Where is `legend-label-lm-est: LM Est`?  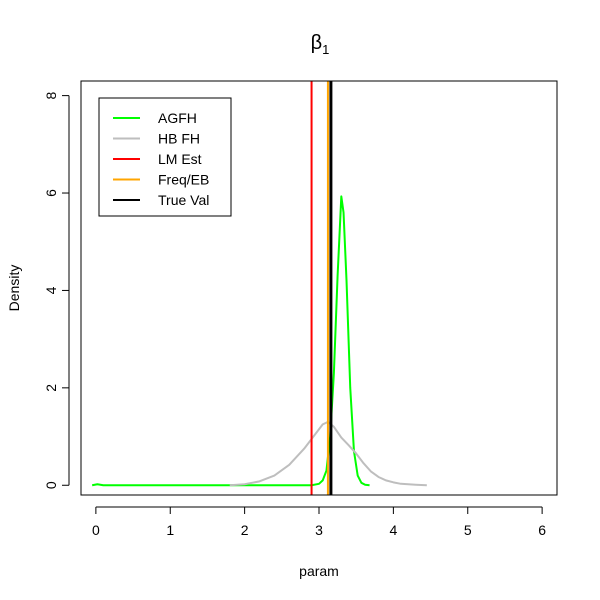
legend-label-lm-est: LM Est is located at coordinates (180, 159).